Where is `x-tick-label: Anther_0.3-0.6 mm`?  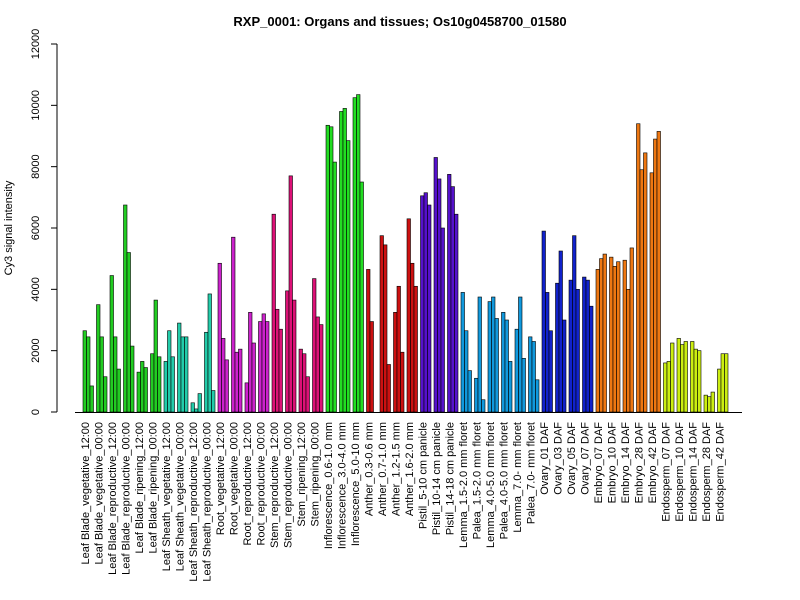 x-tick-label: Anther_0.3-0.6 mm is located at coordinates (370, 469).